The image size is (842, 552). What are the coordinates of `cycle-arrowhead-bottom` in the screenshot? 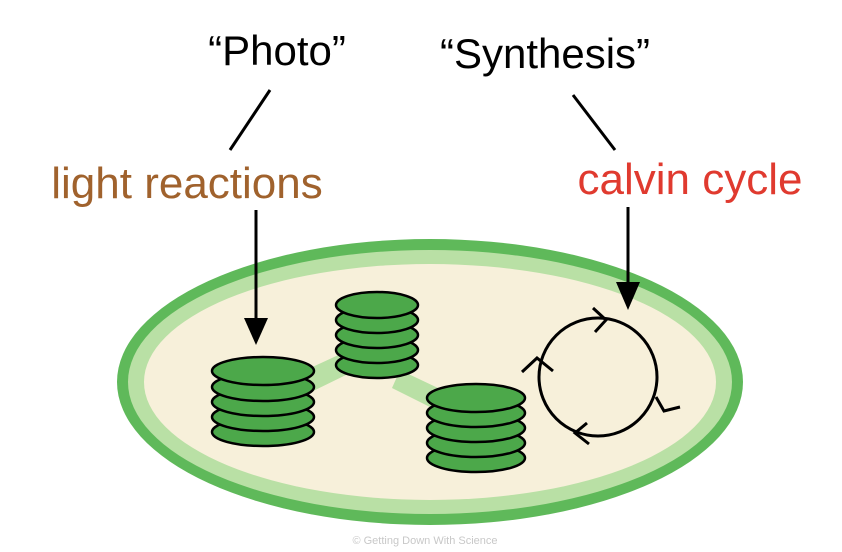 It's located at (581, 433).